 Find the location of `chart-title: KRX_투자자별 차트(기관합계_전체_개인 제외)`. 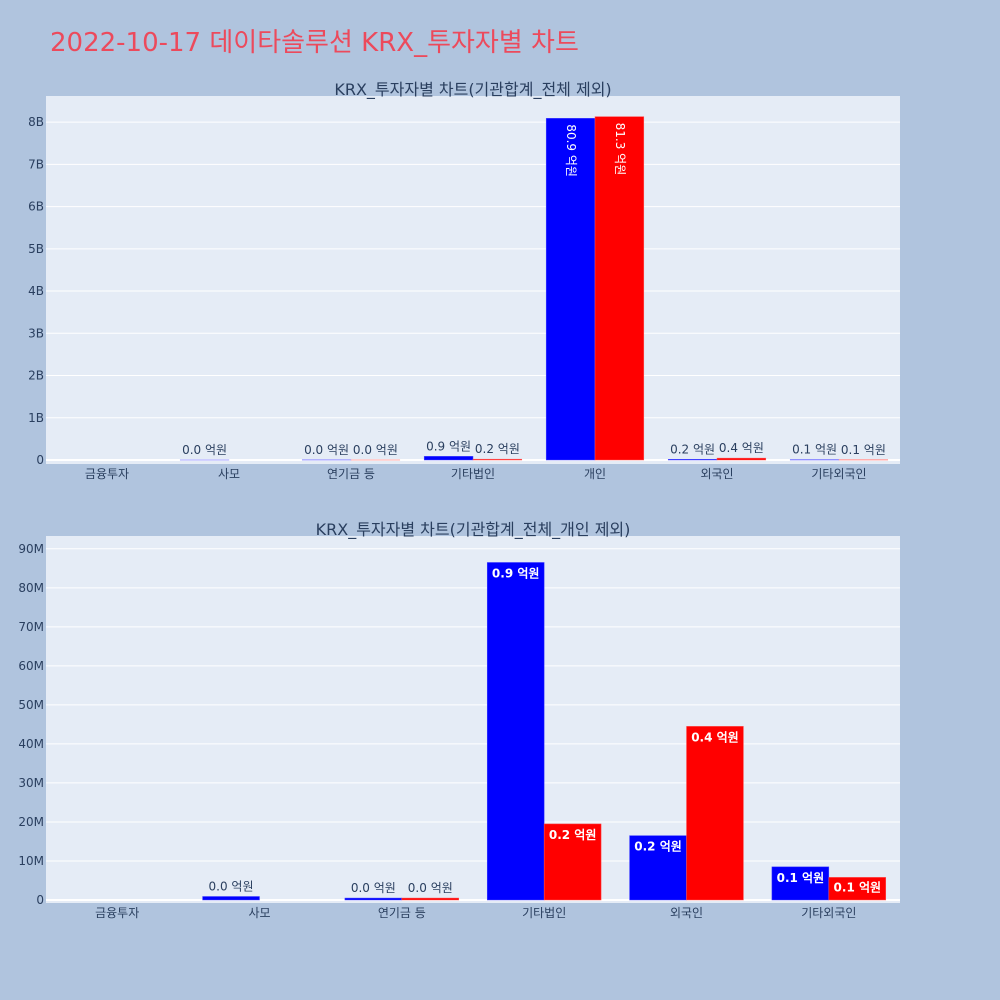

chart-title: KRX_투자자별 차트(기관합계_전체_개인 제외) is located at coordinates (473, 530).